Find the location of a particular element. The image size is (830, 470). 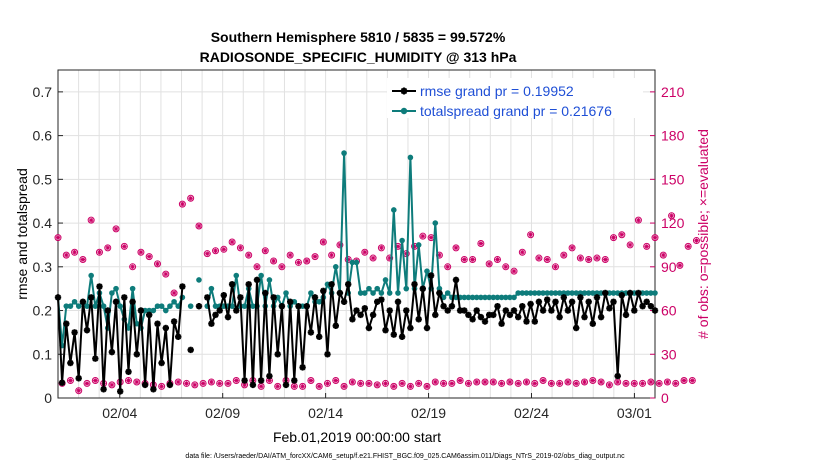

y-tick-label: 0.5 is located at coordinates (43, 179).